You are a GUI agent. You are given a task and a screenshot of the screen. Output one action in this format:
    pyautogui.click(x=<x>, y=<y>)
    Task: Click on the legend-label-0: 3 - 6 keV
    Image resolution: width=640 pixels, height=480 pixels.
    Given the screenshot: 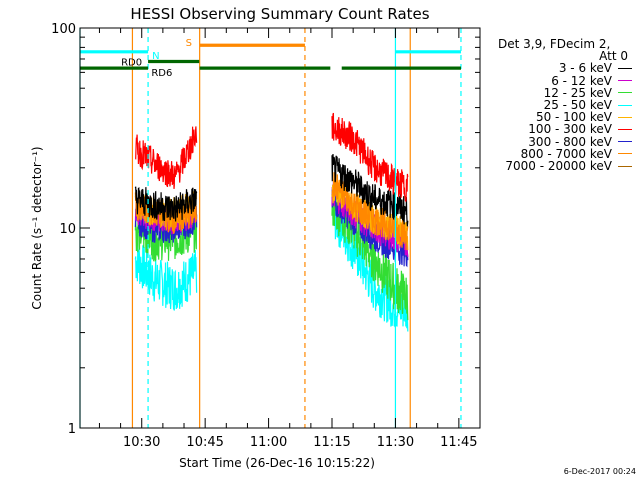 What is the action you would take?
    pyautogui.click(x=585, y=68)
    